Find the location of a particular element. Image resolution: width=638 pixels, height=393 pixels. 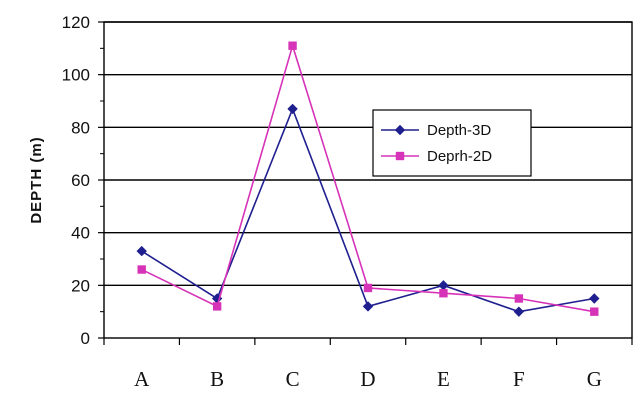

y-tick-label: 100 is located at coordinates (76, 75).